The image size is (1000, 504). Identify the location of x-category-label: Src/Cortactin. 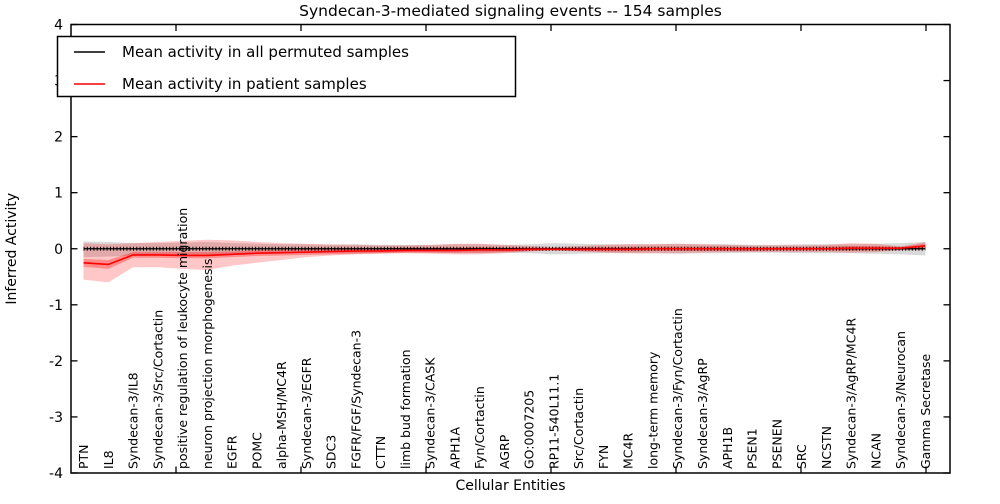
(578, 428).